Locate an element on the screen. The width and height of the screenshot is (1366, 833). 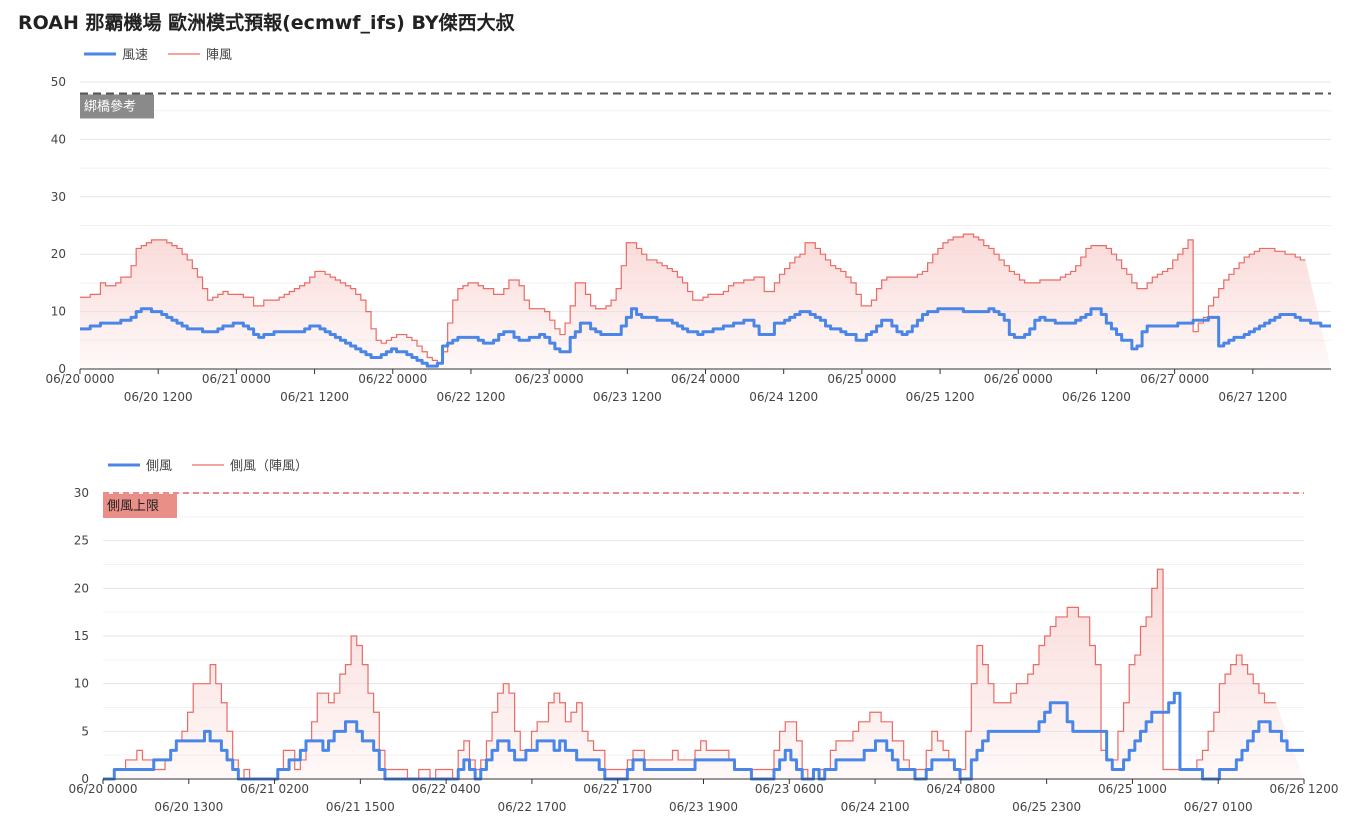
gust-area is located at coordinates (705, 301).